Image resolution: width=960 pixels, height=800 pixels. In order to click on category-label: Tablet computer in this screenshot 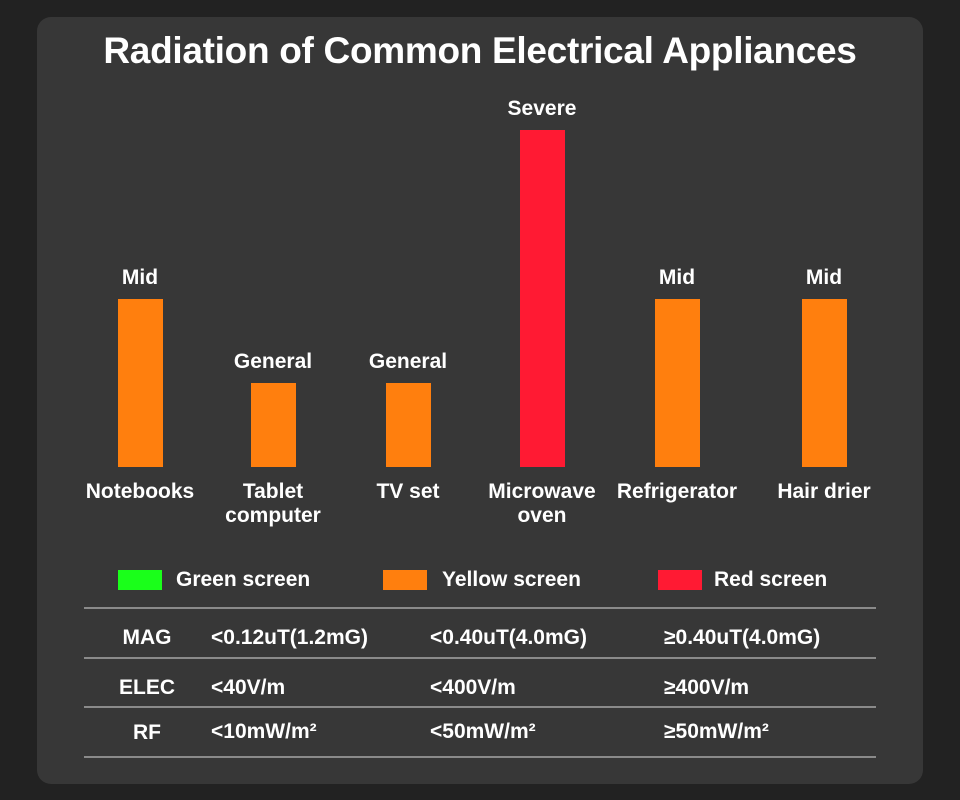, I will do `click(273, 503)`.